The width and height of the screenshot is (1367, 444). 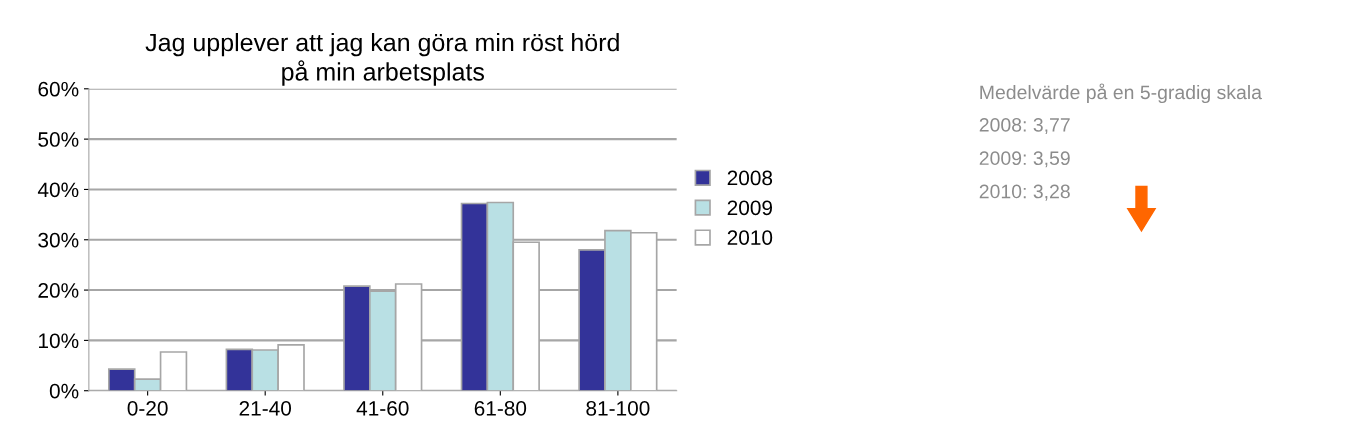 What do you see at coordinates (500, 408) in the screenshot?
I see `x-tick-label: 61-80` at bounding box center [500, 408].